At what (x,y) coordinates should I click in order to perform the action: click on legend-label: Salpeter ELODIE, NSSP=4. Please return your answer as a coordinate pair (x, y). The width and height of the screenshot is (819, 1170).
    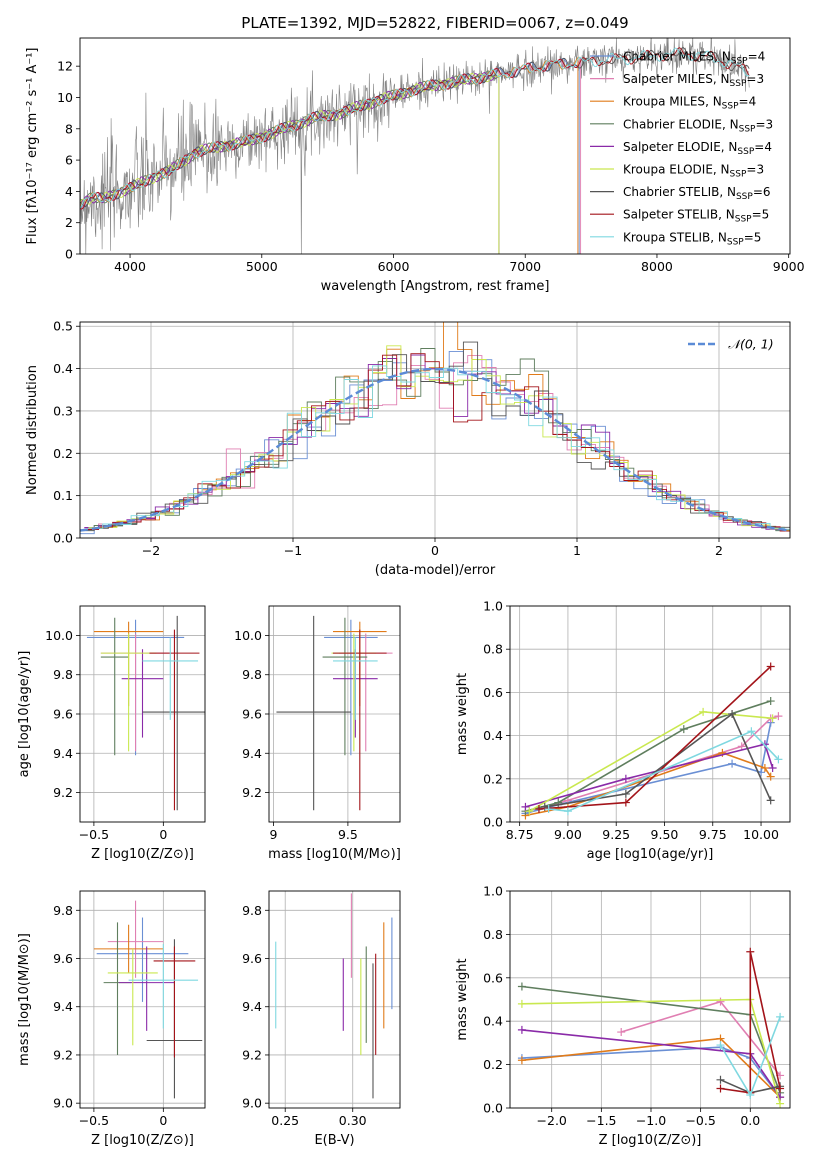
    Looking at the image, I should click on (697, 148).